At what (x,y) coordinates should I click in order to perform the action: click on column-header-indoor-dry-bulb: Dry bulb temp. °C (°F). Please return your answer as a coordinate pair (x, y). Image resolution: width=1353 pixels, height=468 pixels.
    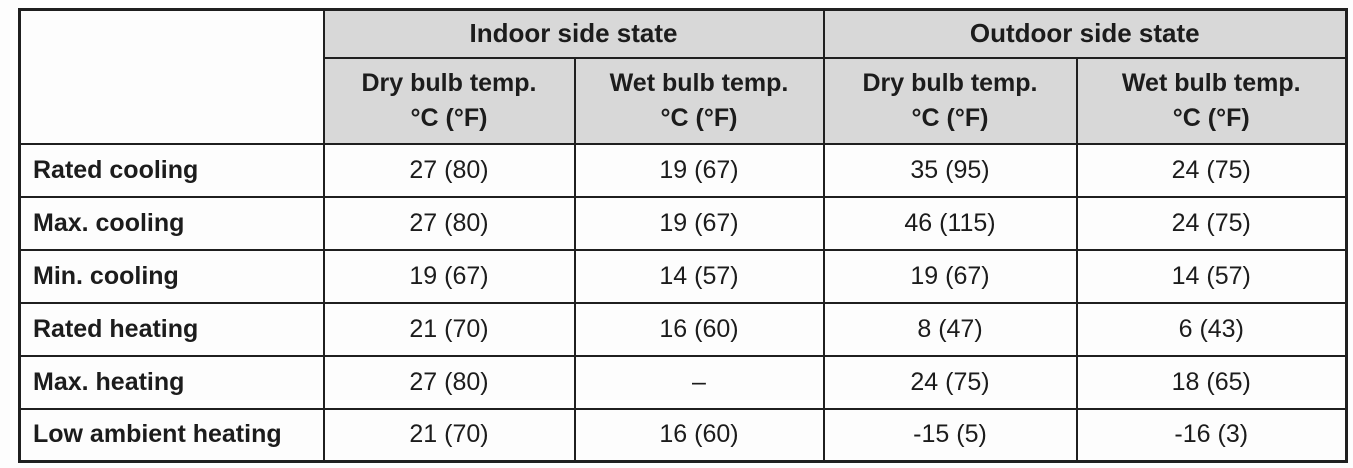
    Looking at the image, I should click on (449, 100).